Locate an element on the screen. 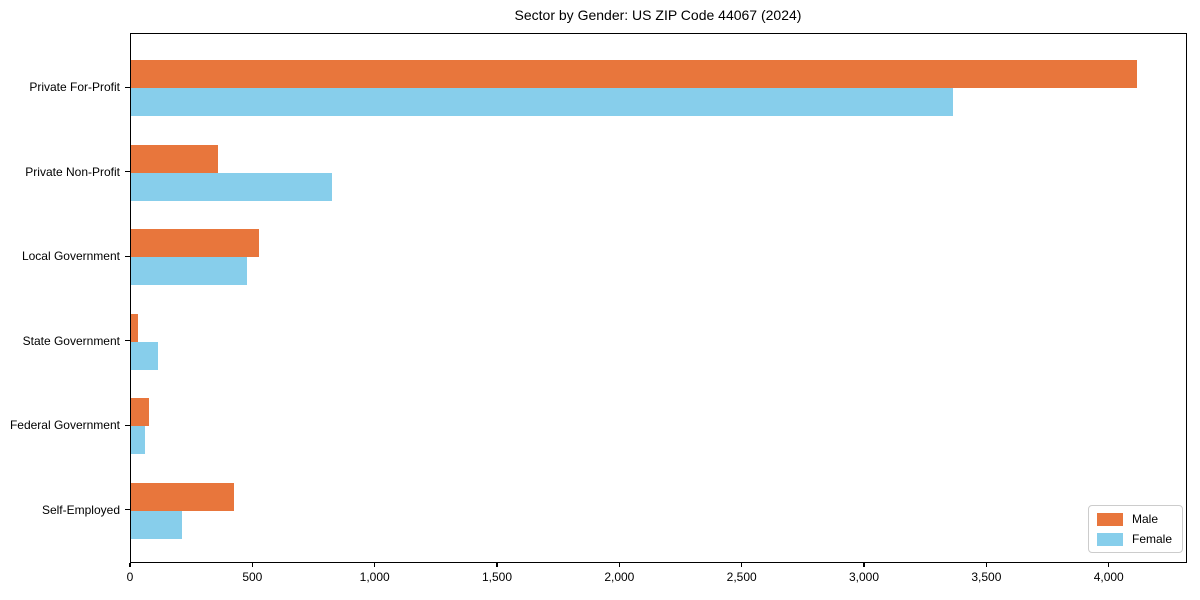 Image resolution: width=1200 pixels, height=600 pixels. legend-entry-female: Female is located at coordinates (1135, 539).